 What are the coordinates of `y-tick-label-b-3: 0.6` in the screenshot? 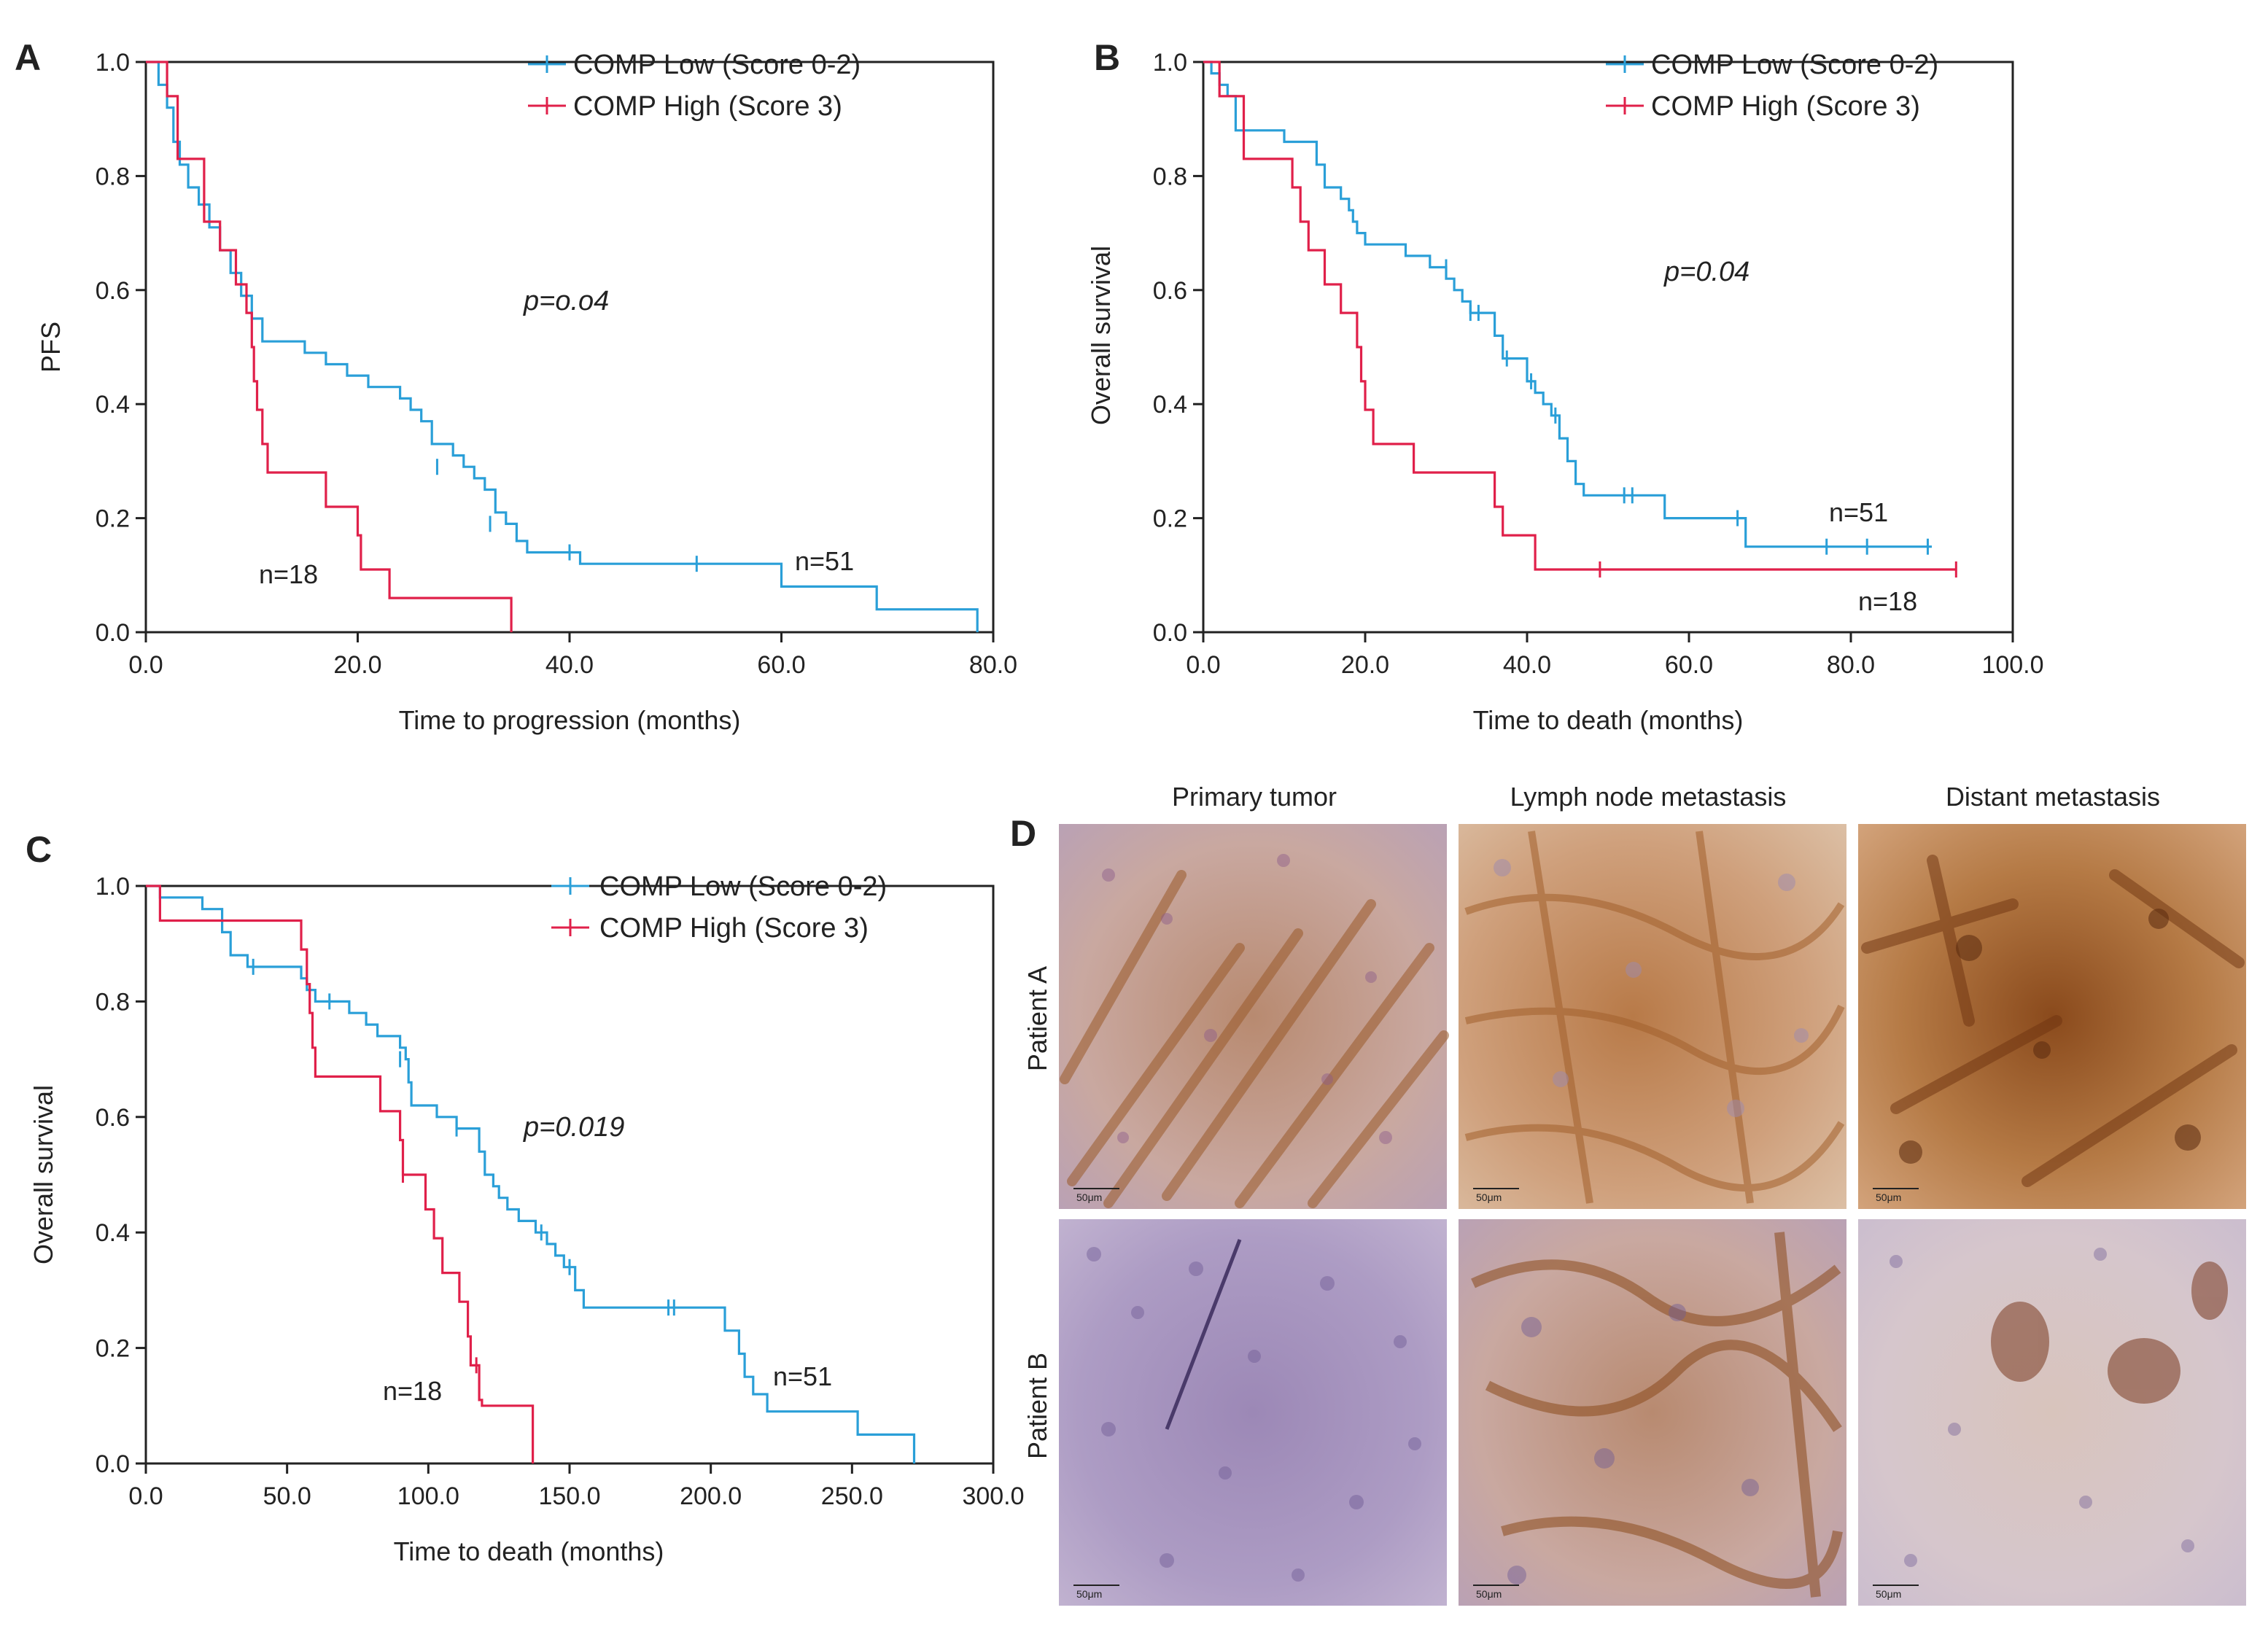 It's located at (1170, 291).